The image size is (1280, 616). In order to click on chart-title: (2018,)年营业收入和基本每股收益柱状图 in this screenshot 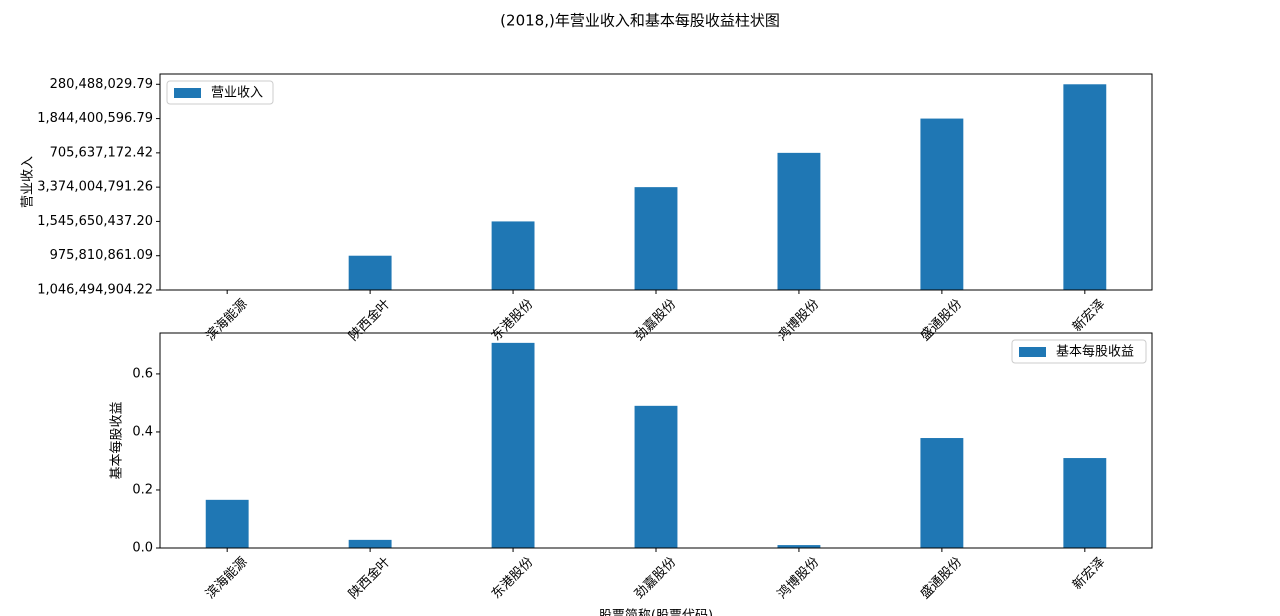, I will do `click(640, 21)`.